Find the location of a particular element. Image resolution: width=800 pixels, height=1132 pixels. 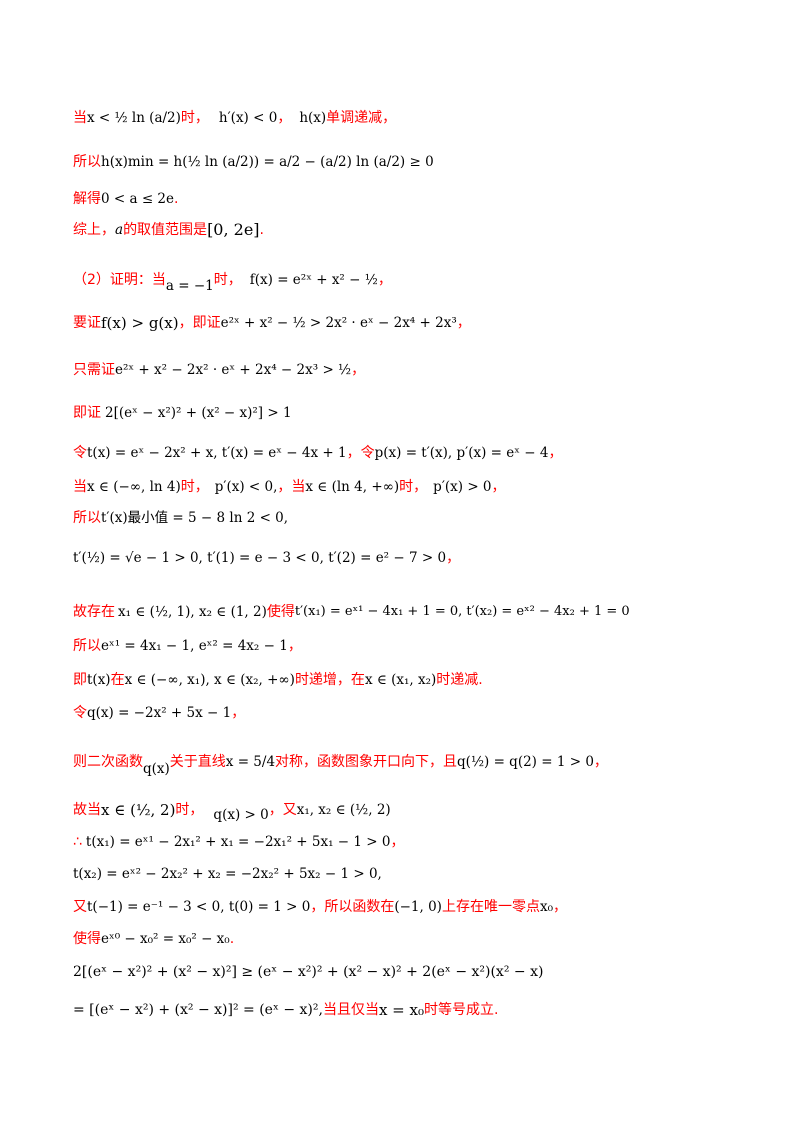

line-21-math3: x₀ is located at coordinates (546, 907).